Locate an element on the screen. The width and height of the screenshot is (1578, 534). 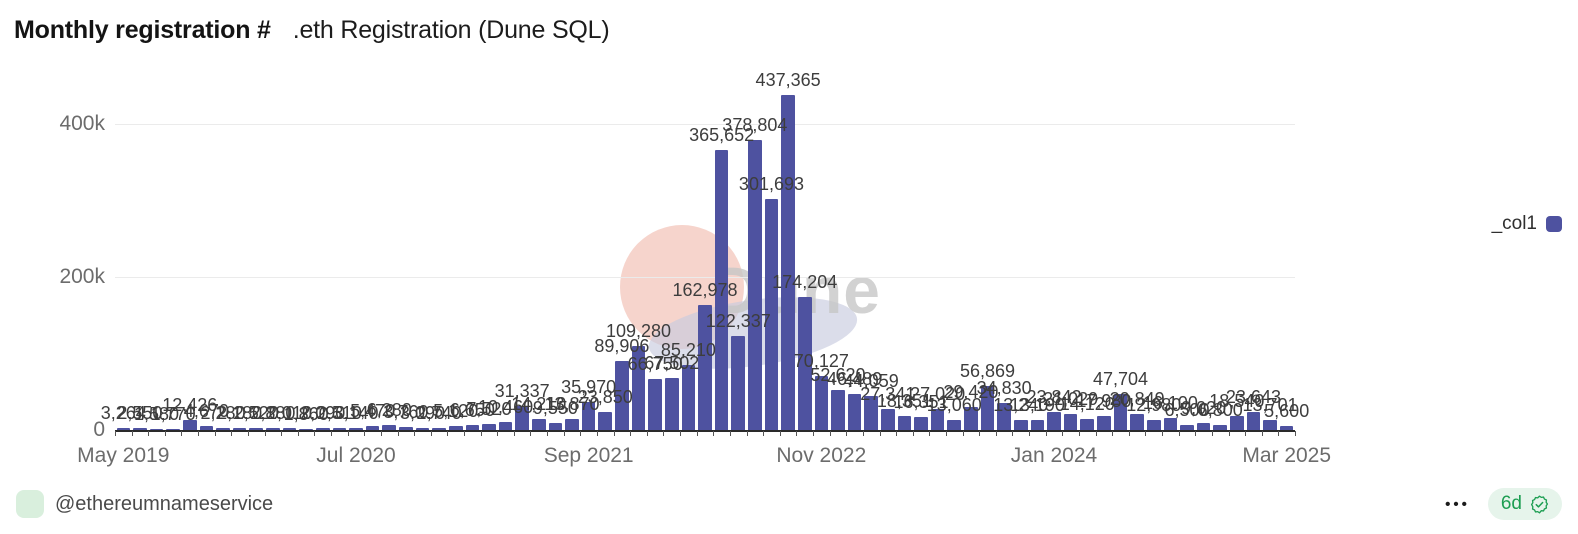
bar-value-label: 10,460 is located at coordinates (506, 406).